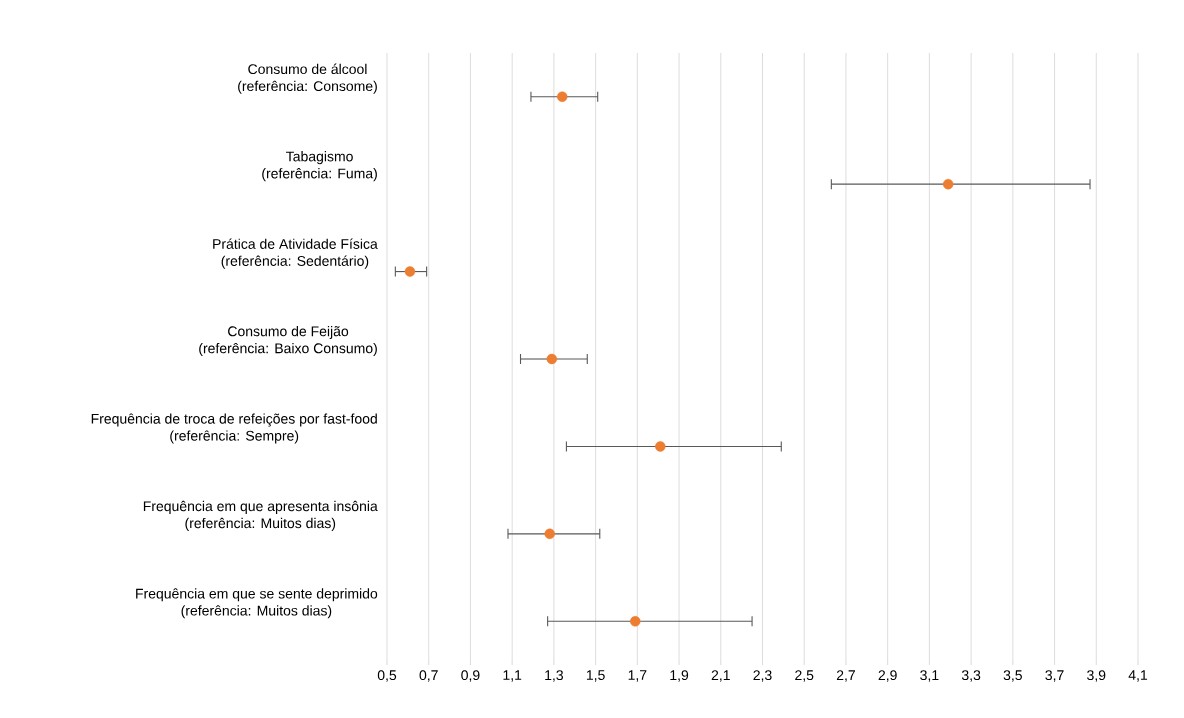 This screenshot has width=1184, height=718. What do you see at coordinates (1012, 676) in the screenshot?
I see `x-tick-label: 3,5` at bounding box center [1012, 676].